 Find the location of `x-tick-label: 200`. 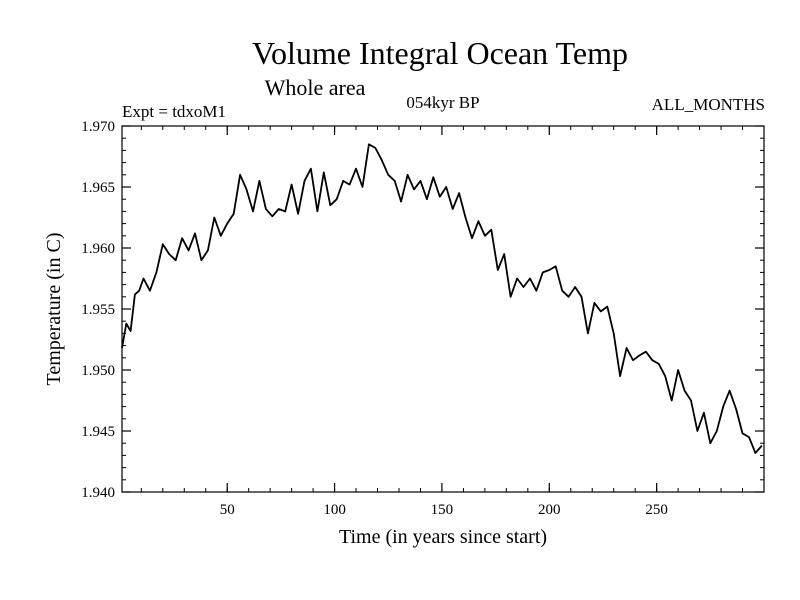

x-tick-label: 200 is located at coordinates (549, 510).